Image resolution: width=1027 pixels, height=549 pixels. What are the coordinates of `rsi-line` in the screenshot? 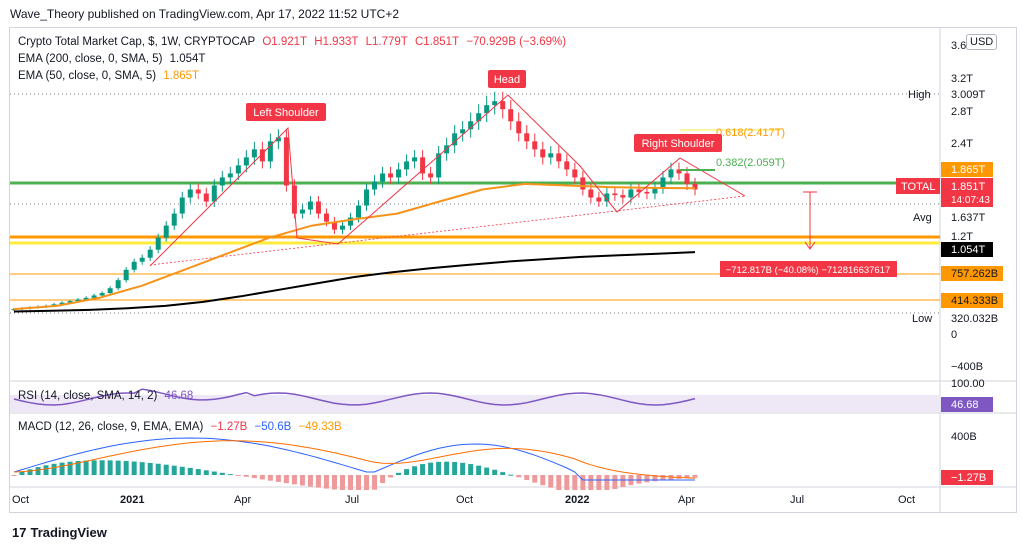 It's located at (354, 397).